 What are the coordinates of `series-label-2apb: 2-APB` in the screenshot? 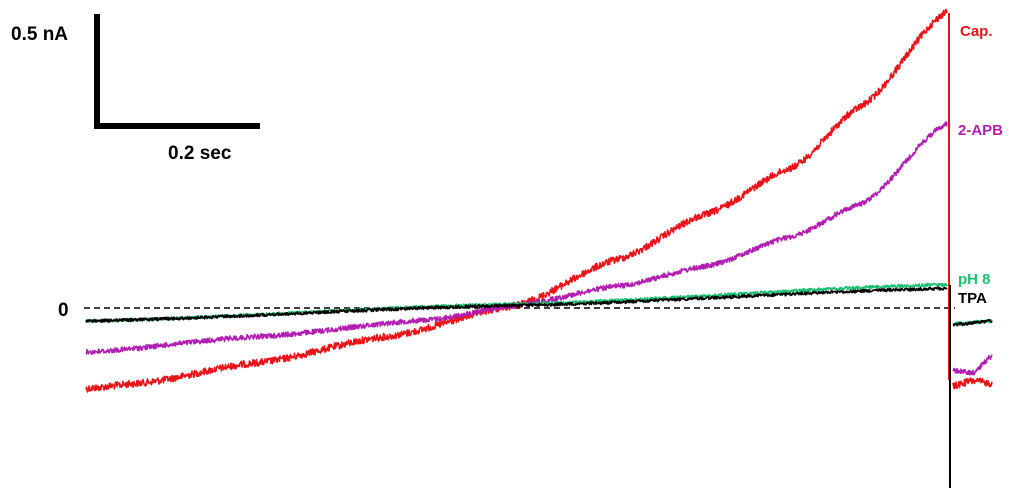 It's located at (980, 130).